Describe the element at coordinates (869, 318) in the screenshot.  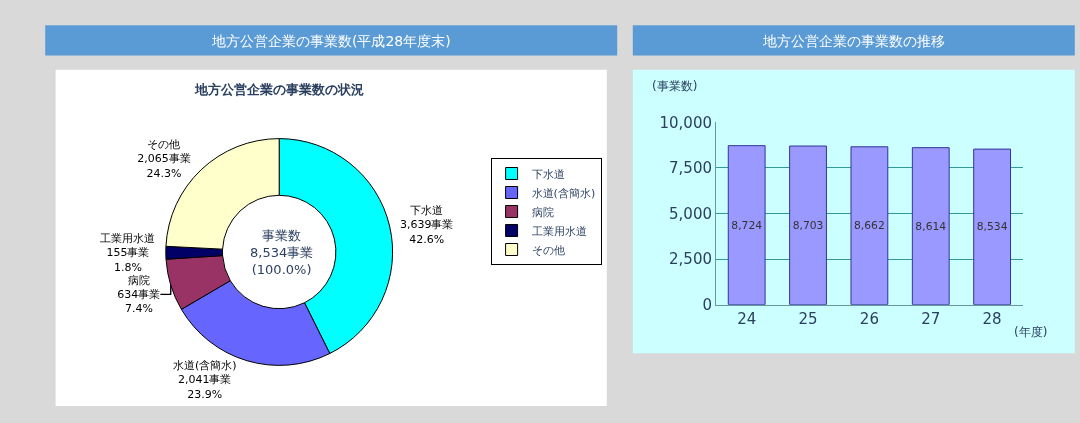
I see `x-tick-label: 26` at that location.